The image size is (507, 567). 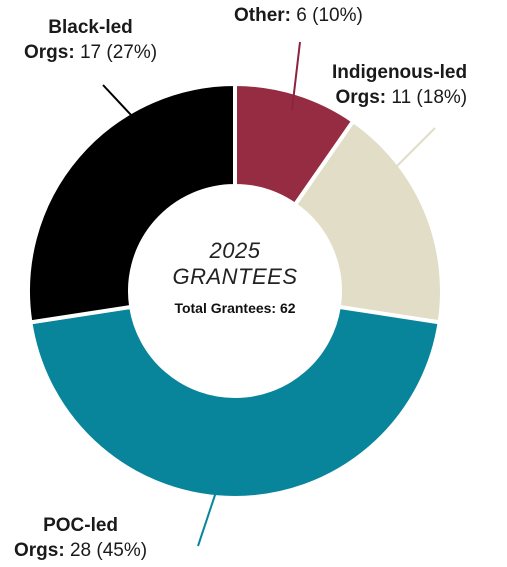 What do you see at coordinates (368, 221) in the screenshot?
I see `slice-indigenous` at bounding box center [368, 221].